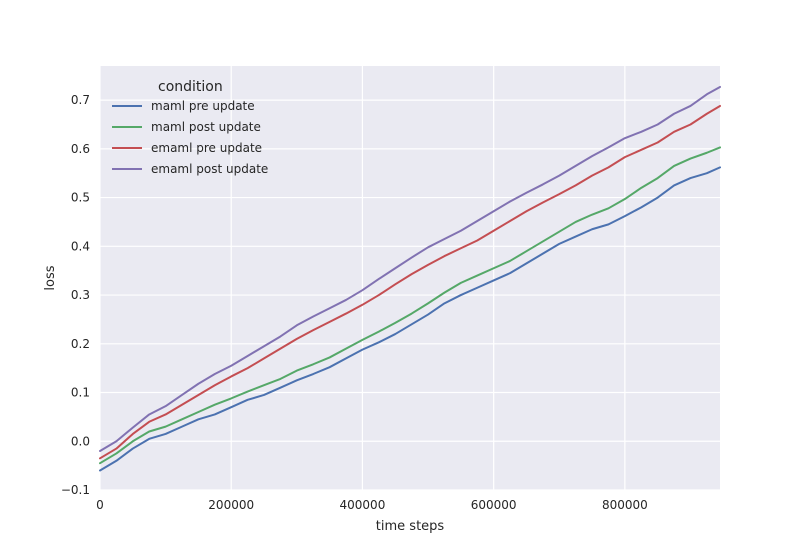  What do you see at coordinates (80, 100) in the screenshot?
I see `y-tick-label: 0.7` at bounding box center [80, 100].